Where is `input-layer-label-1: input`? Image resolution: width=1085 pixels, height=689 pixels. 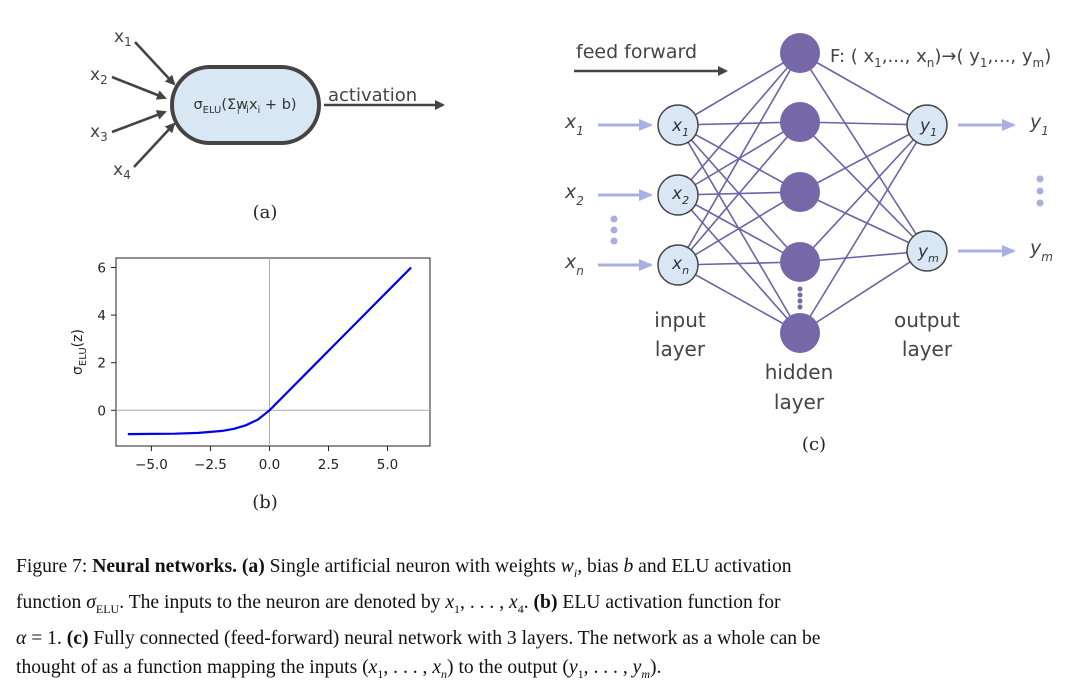 input-layer-label-1: input is located at coordinates (680, 320).